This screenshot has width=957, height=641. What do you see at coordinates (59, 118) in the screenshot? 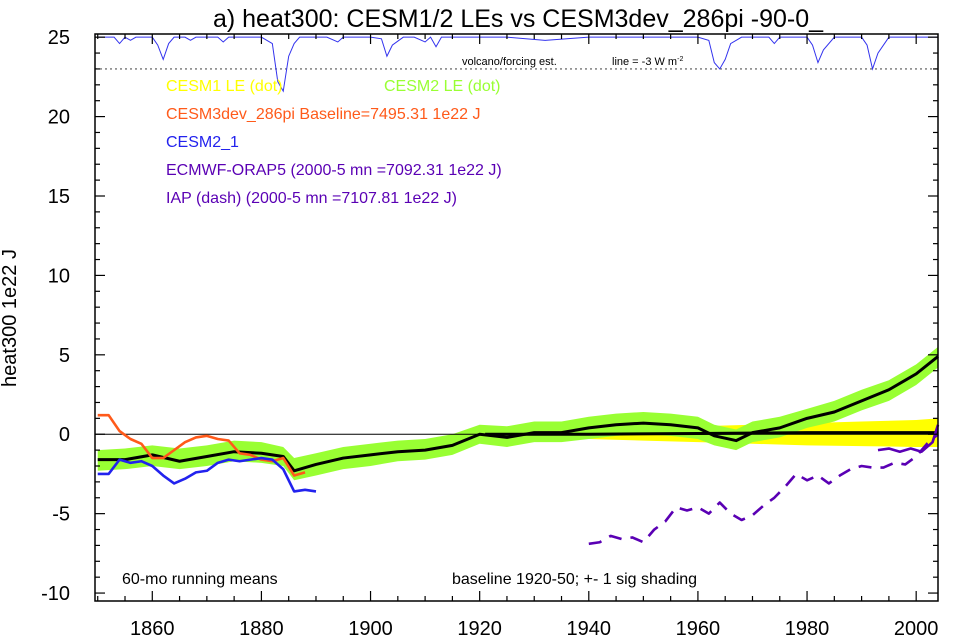
I see `y-tick-label: 20` at bounding box center [59, 118].